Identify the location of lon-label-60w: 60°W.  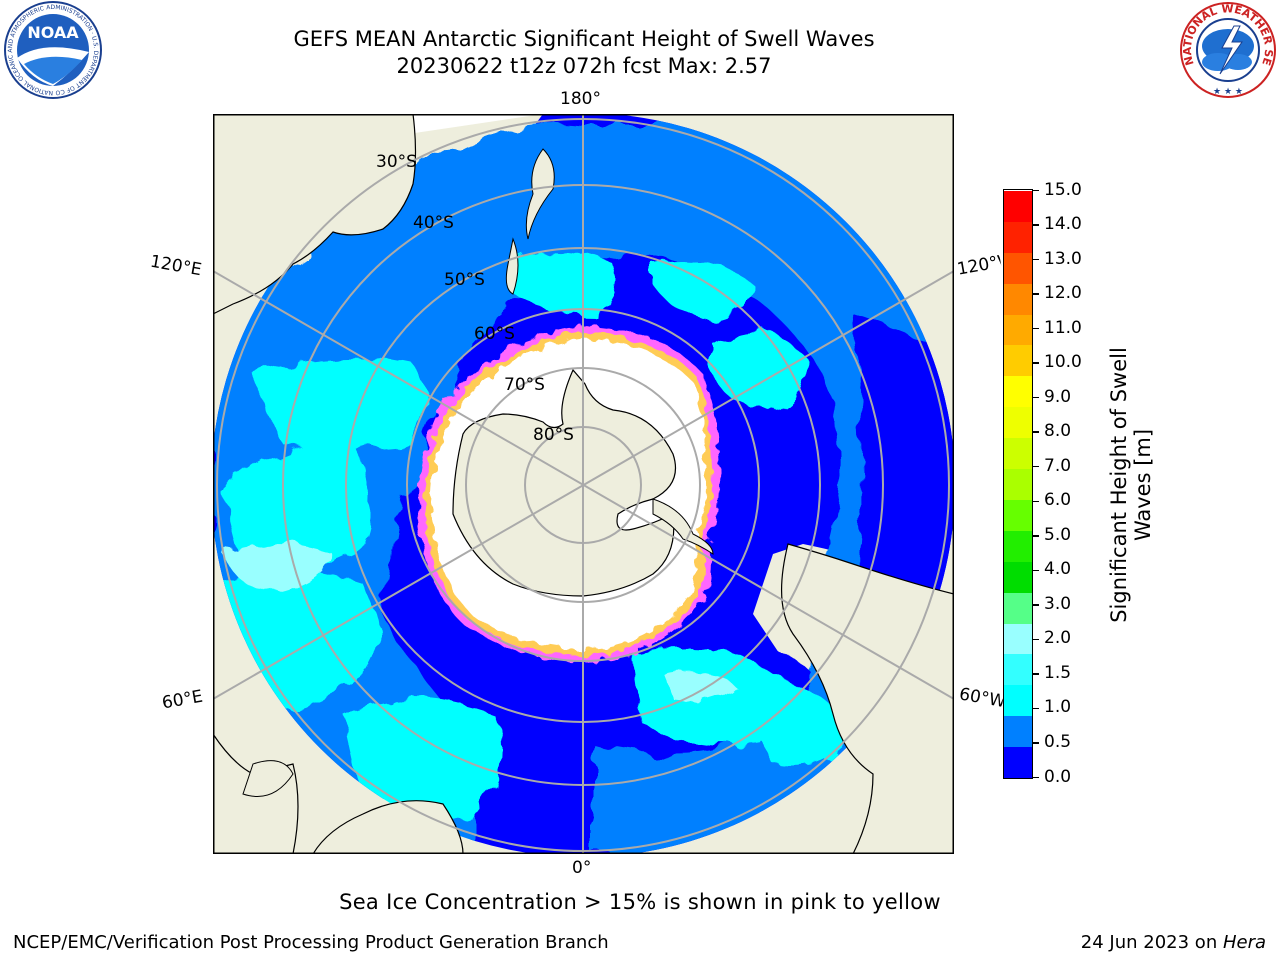
(981, 698).